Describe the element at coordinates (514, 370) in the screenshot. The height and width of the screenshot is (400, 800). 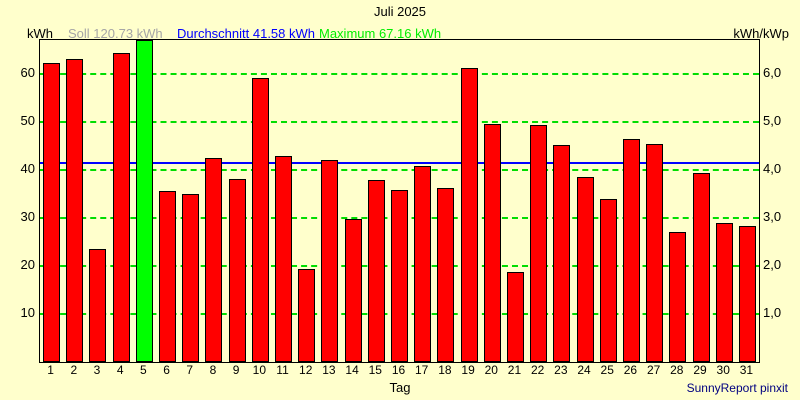
I see `x-axis-tick-21: 21` at that location.